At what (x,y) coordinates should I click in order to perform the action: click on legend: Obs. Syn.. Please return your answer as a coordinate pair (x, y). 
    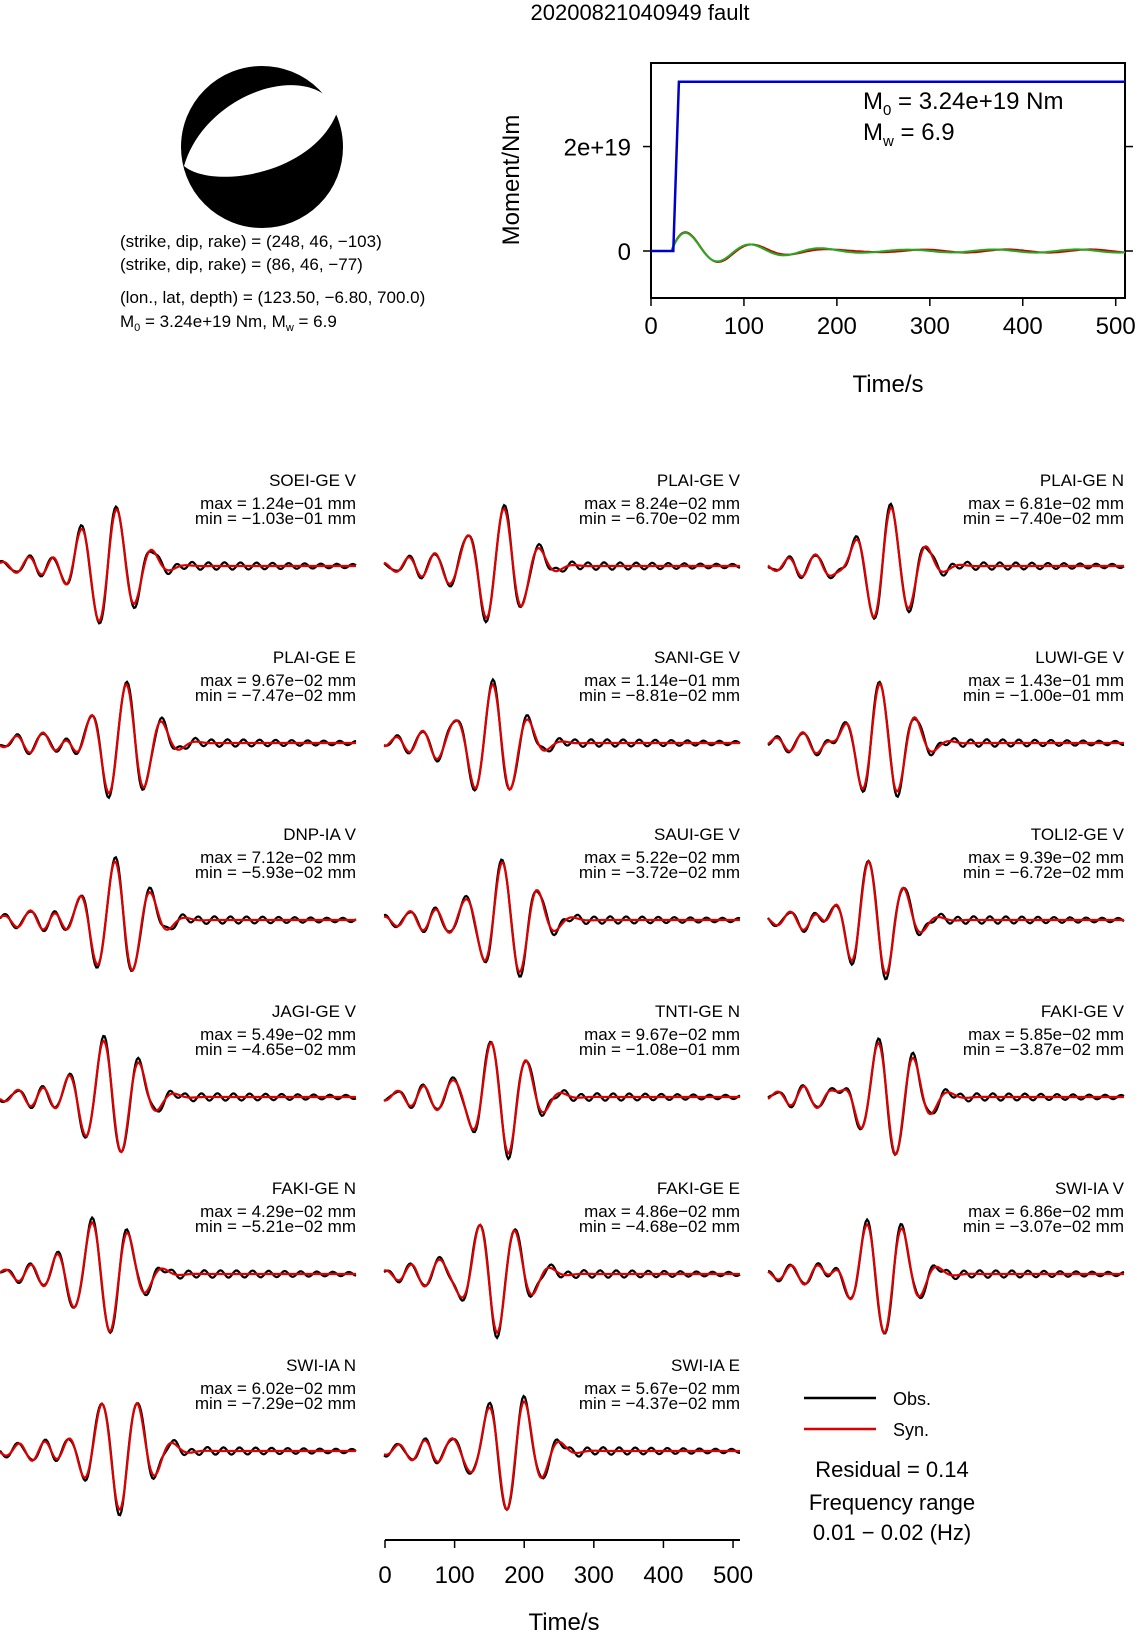
    Looking at the image, I should click on (867, 1414).